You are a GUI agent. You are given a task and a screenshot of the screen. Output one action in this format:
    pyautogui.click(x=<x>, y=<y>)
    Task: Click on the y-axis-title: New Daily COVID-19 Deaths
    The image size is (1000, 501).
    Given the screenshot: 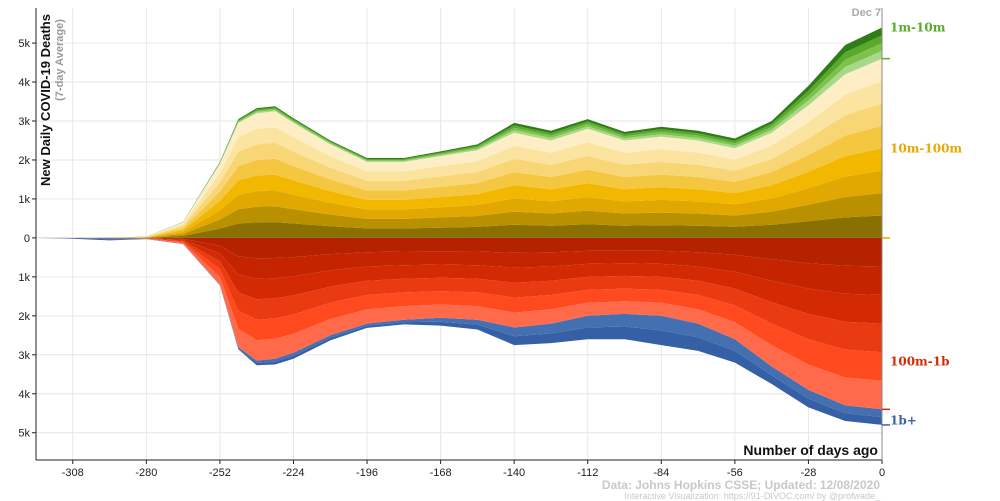 What is the action you would take?
    pyautogui.click(x=45, y=100)
    